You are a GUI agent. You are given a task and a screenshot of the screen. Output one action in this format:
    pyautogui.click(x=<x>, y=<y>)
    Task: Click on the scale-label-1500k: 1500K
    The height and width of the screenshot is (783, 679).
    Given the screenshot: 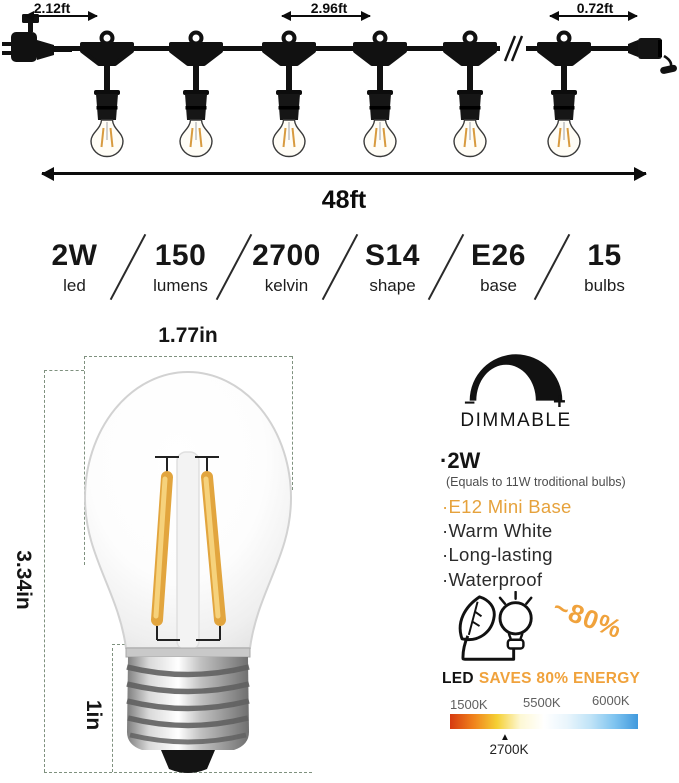 What is the action you would take?
    pyautogui.click(x=469, y=704)
    